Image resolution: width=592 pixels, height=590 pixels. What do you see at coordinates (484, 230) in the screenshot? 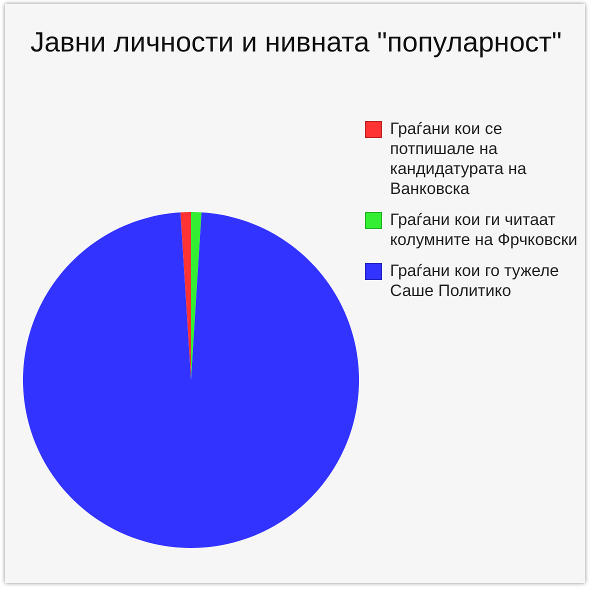
I see `legend-label: Граѓани кои ги читаат колумните на Фрчковски` at bounding box center [484, 230].